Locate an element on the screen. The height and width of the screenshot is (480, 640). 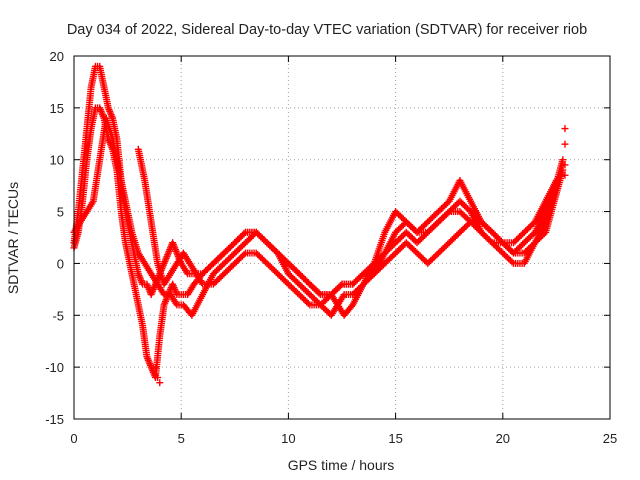
y-tick-label: 5 is located at coordinates (60, 212).